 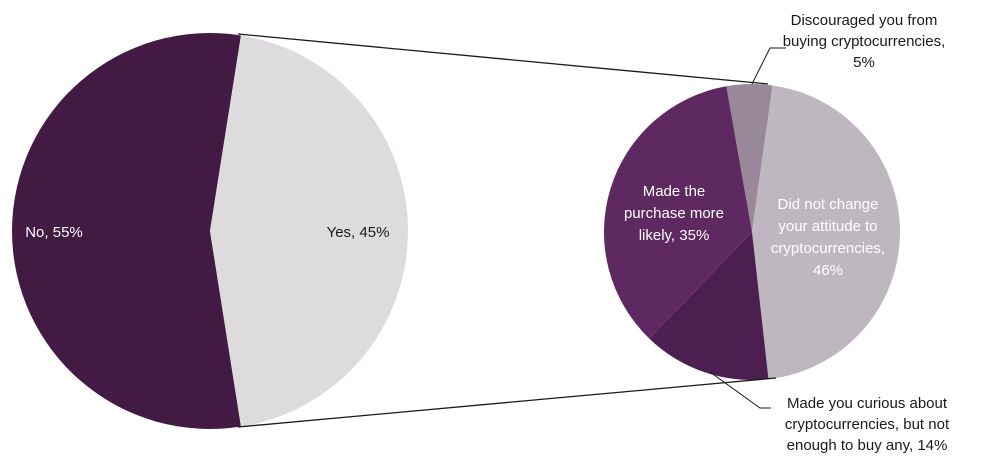 I want to click on connector-line-bottom, so click(x=507, y=402).